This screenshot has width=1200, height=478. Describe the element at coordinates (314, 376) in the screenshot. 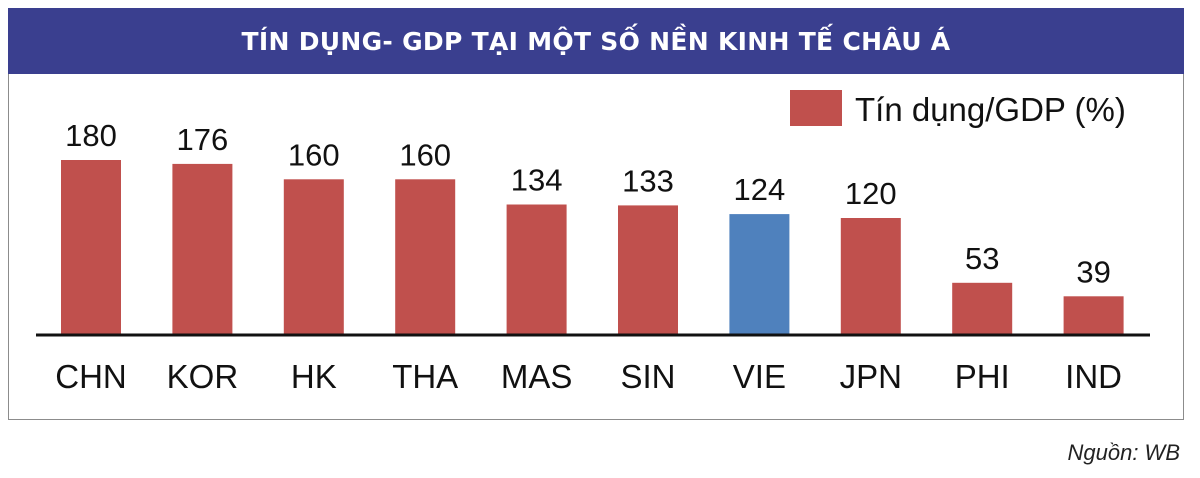

I see `category-label-hk: HK` at that location.